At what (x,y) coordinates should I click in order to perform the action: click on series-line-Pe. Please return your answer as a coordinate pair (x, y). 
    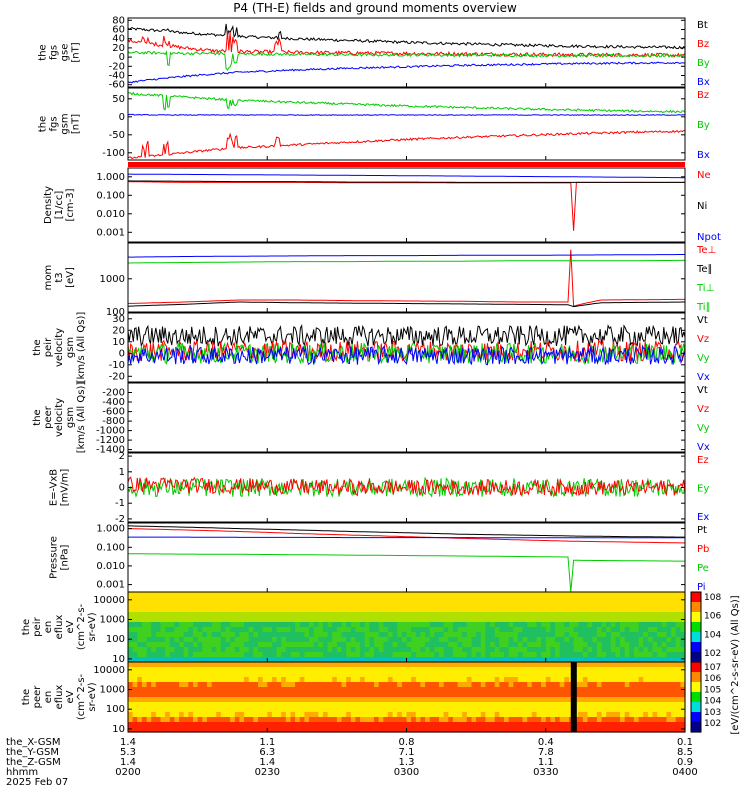
    Looking at the image, I should click on (406, 572).